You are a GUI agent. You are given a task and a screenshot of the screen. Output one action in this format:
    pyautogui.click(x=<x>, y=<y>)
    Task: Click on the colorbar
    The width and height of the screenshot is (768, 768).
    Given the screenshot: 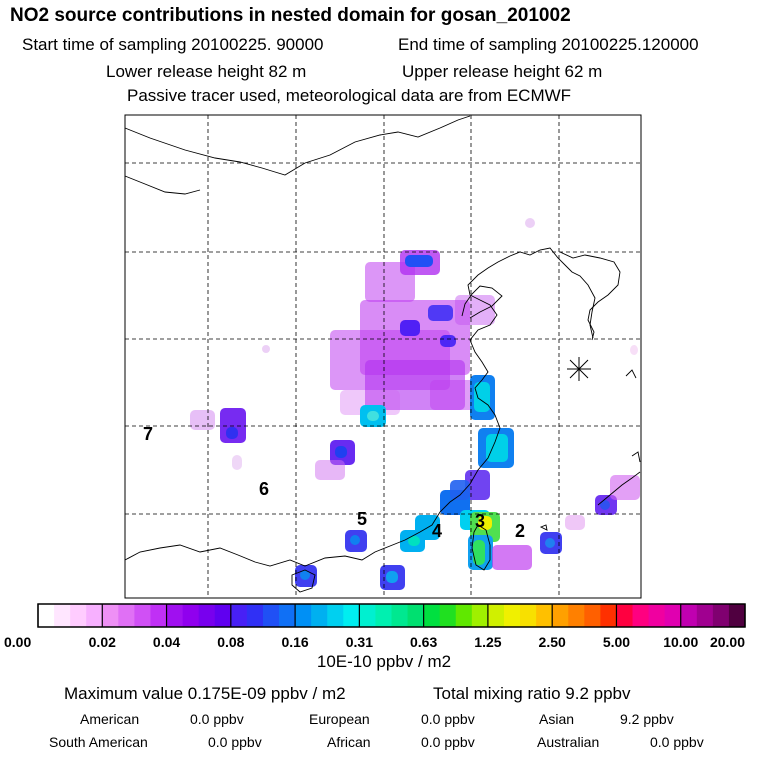 What is the action you would take?
    pyautogui.click(x=391, y=615)
    